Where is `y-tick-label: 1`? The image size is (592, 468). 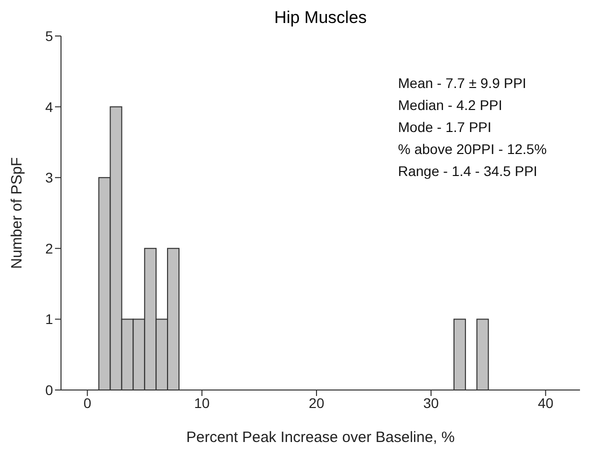
y-tick-label: 1 is located at coordinates (49, 319).